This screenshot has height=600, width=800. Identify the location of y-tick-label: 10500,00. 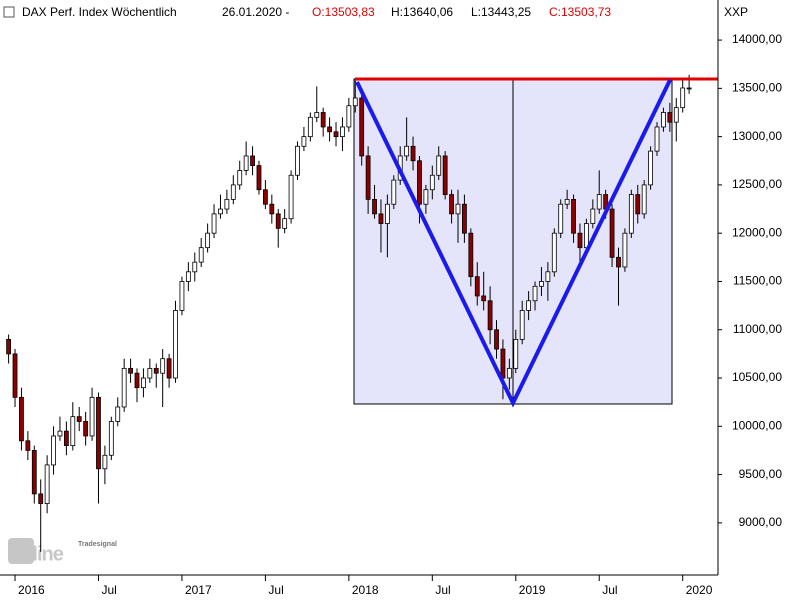
(757, 377).